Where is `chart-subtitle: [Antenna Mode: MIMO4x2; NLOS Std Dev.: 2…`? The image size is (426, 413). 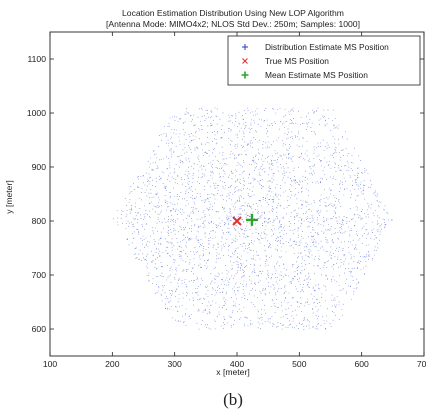
chart-subtitle: [Antenna Mode: MIMO4x2; NLOS Std Dev.: 2… is located at coordinates (233, 24).